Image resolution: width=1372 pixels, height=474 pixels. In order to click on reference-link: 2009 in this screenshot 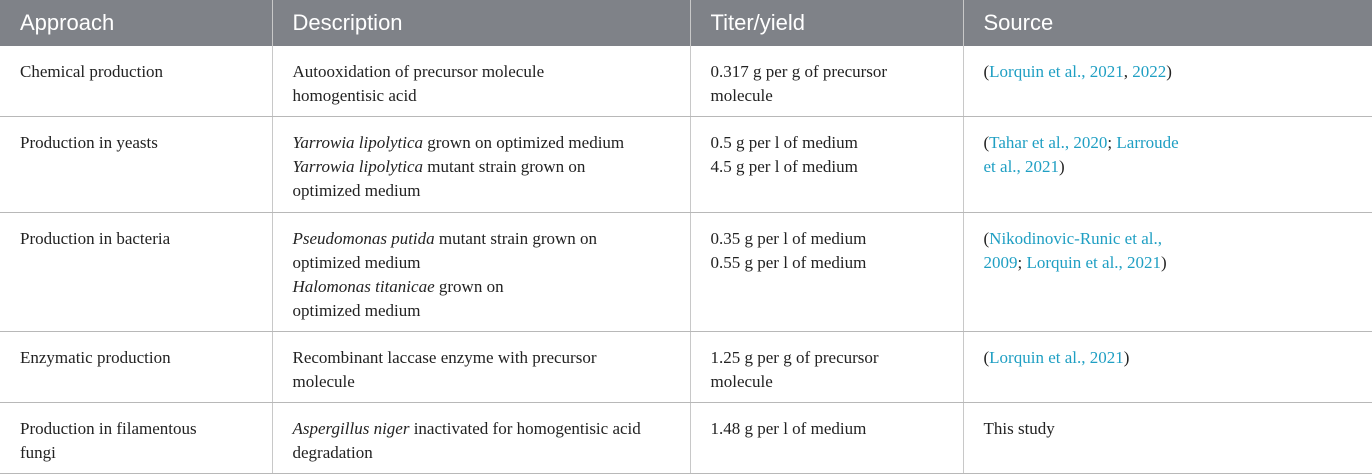, I will do `click(1000, 262)`.